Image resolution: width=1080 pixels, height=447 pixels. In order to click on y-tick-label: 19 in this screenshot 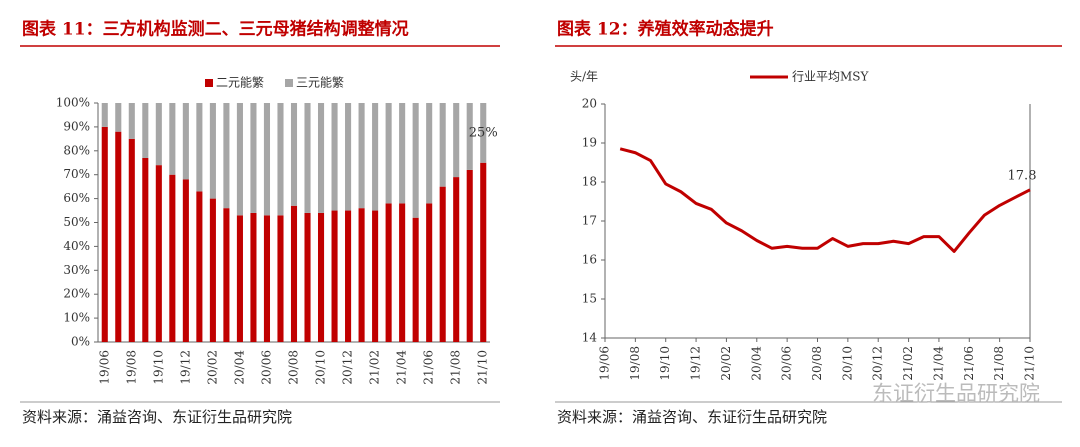, I will do `click(589, 143)`.